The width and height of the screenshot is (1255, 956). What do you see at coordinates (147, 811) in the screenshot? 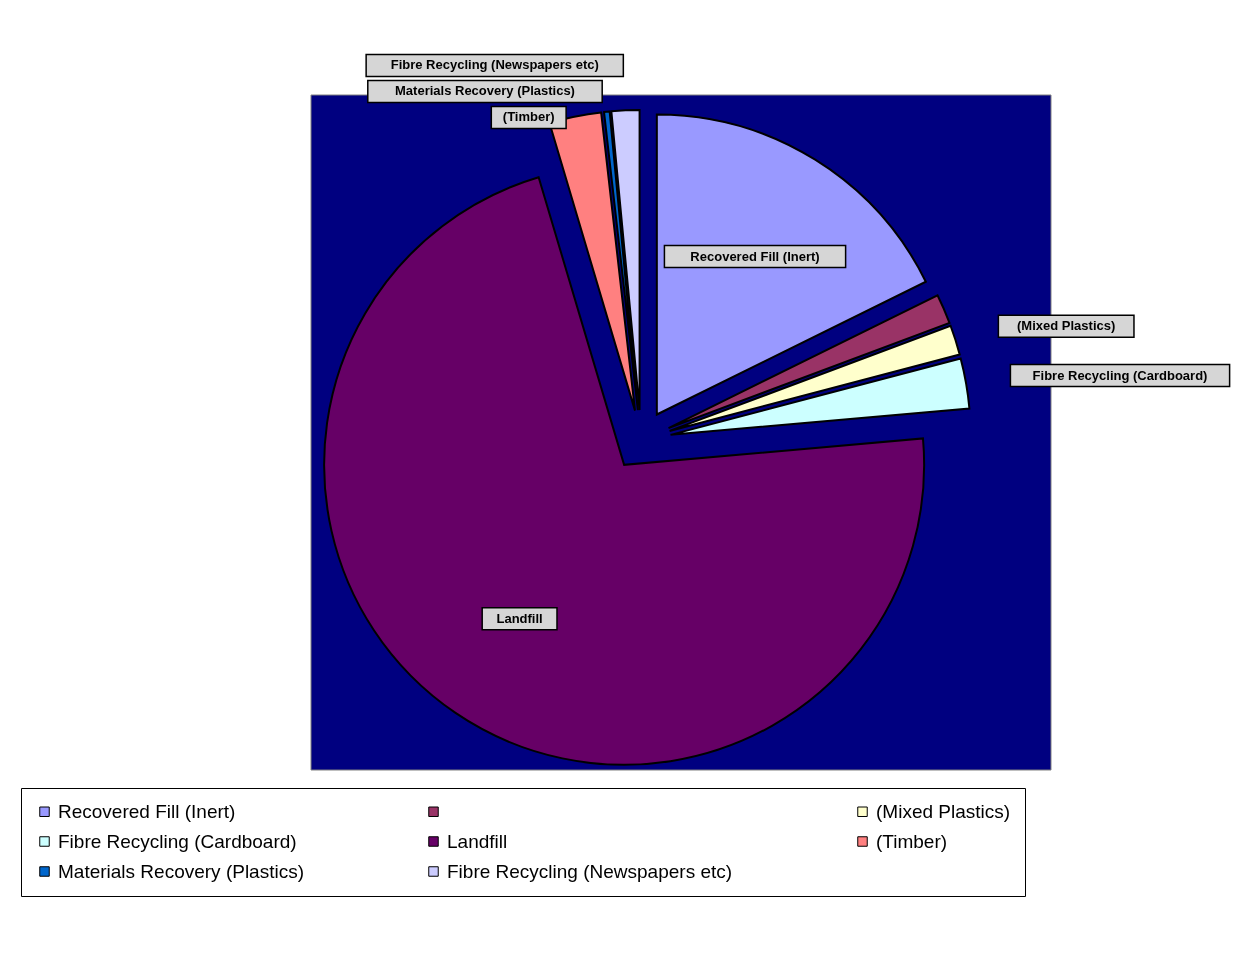
I see `legend-label: Recovered Fill (Inert)` at bounding box center [147, 811].